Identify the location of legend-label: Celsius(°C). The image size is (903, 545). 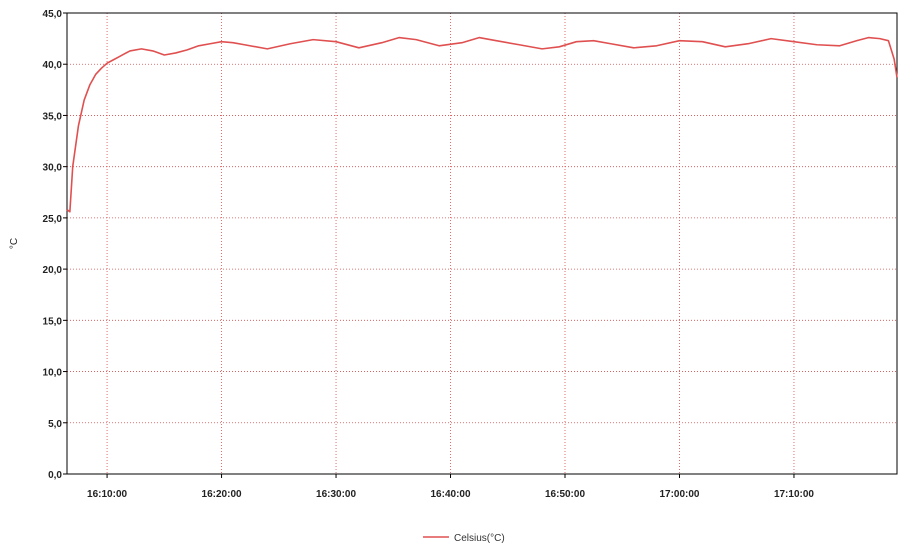
(479, 538).